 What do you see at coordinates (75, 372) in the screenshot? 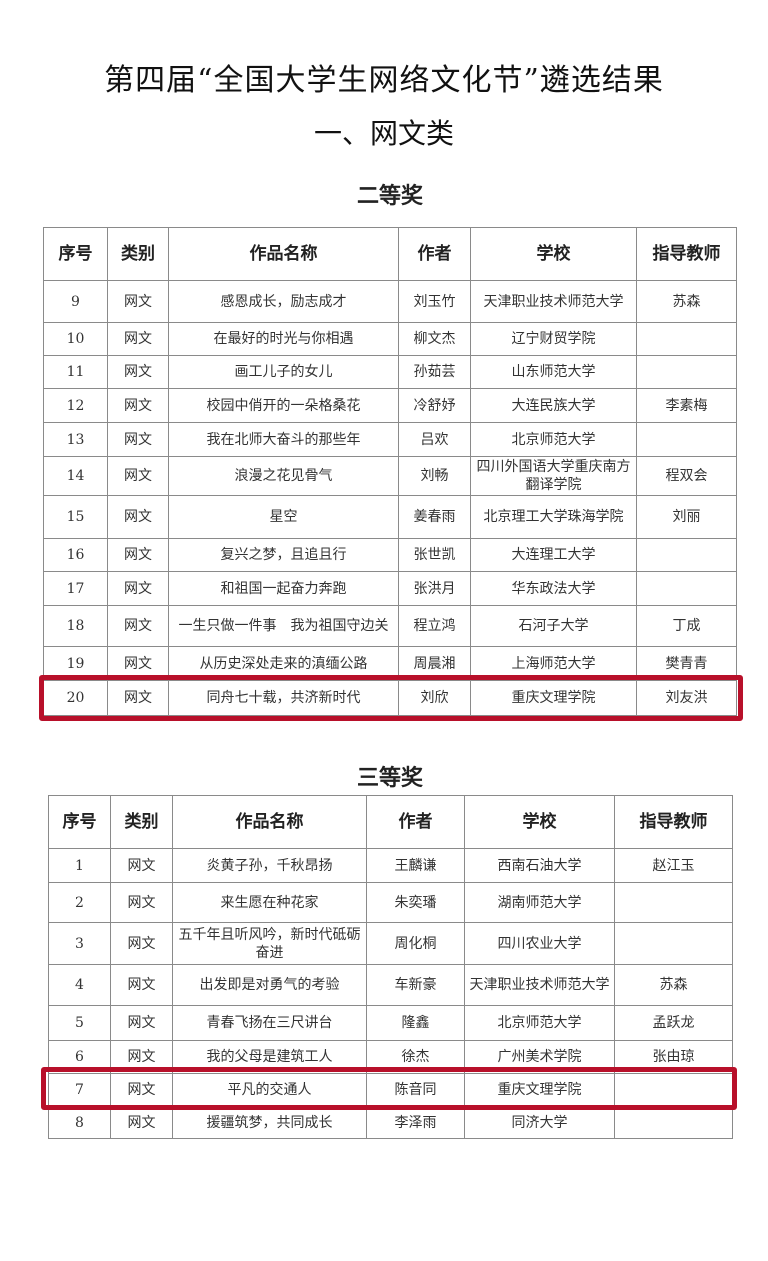
I see `cell-index: 11` at bounding box center [75, 372].